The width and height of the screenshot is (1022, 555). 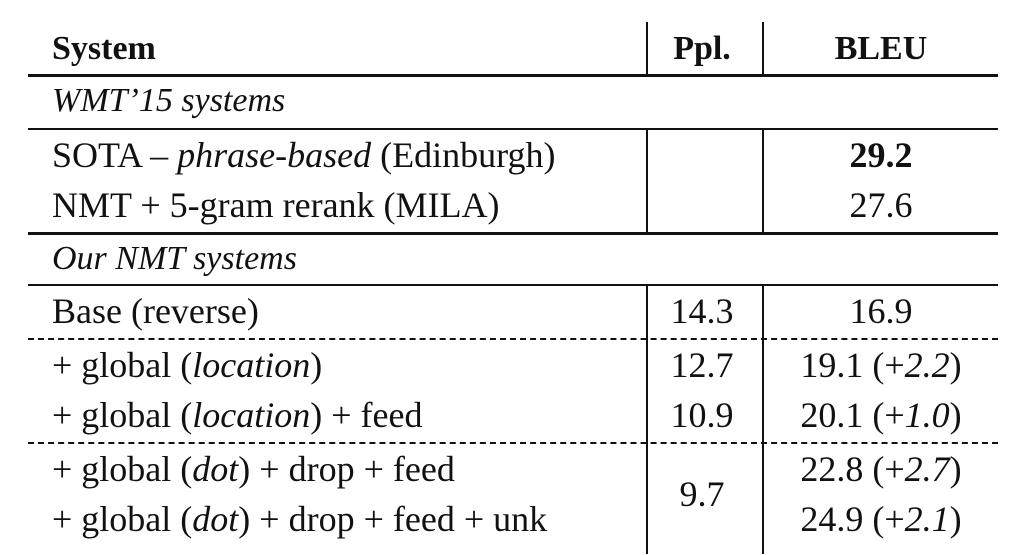 What do you see at coordinates (702, 311) in the screenshot?
I see `row-base-ppl: 14.3` at bounding box center [702, 311].